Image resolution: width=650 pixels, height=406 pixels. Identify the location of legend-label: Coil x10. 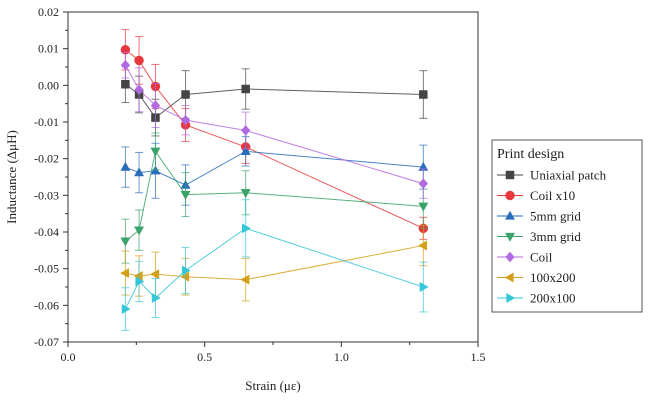
(552, 195).